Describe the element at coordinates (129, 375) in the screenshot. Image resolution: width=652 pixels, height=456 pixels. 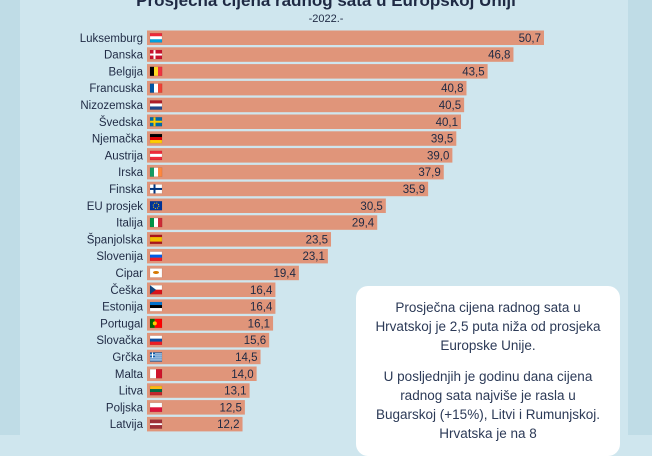
I see `category-label: Malta` at that location.